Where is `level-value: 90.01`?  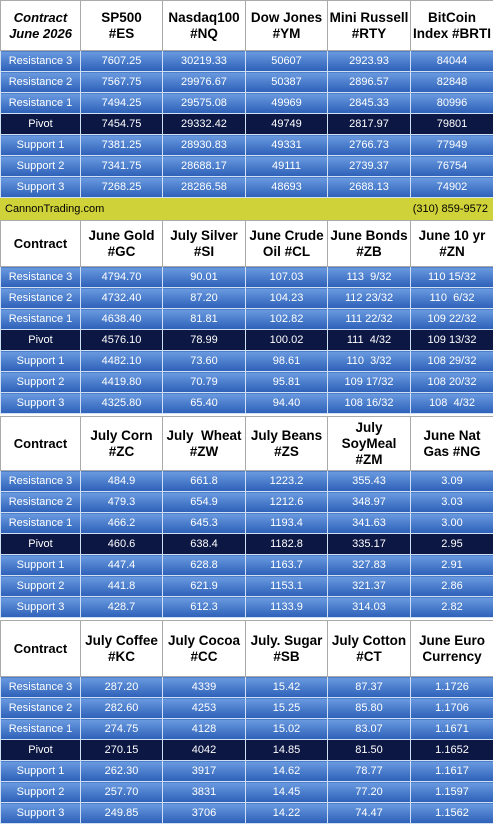
level-value: 90.01 is located at coordinates (204, 277).